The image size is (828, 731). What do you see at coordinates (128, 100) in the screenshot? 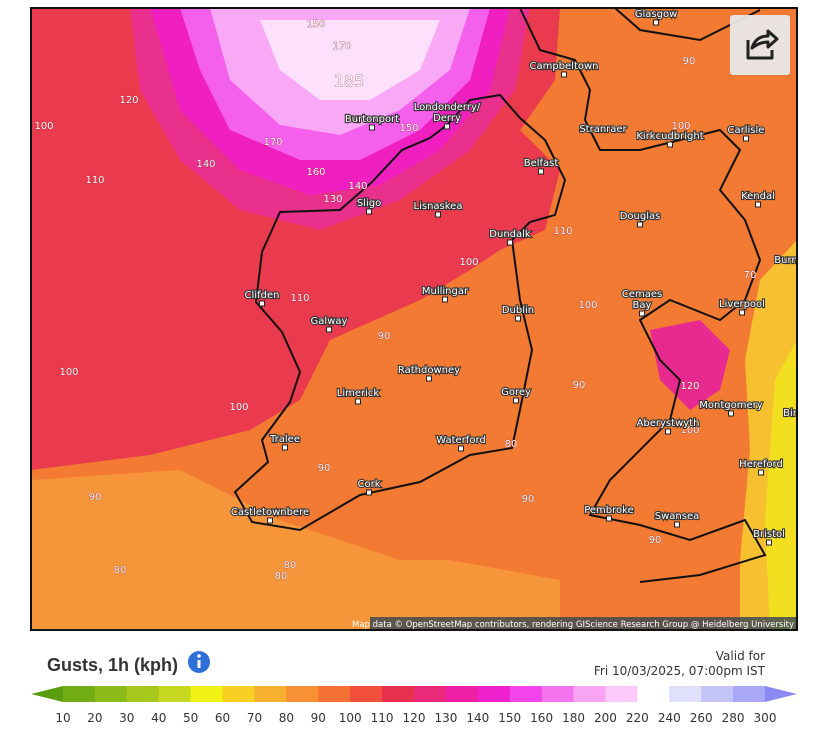
I see `contour-label: 120` at bounding box center [128, 100].